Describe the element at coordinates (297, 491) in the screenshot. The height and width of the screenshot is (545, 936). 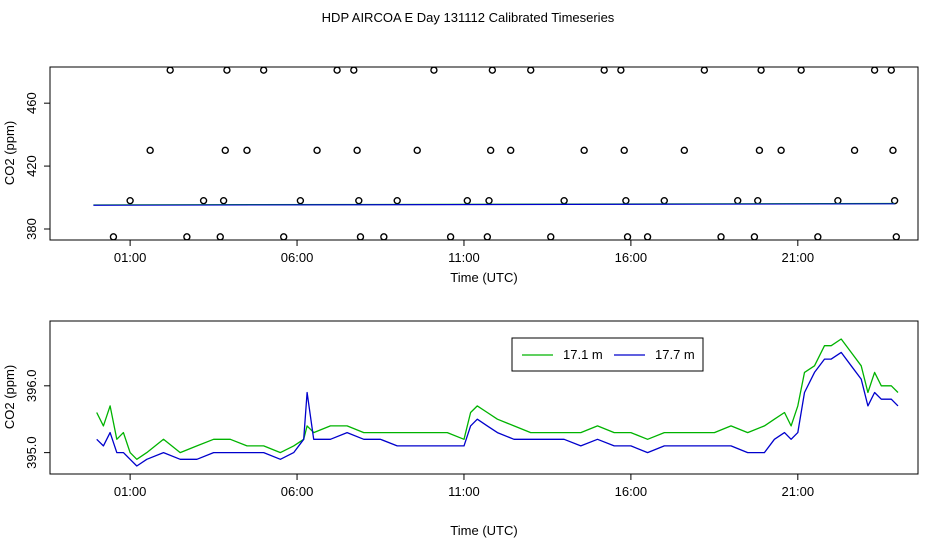
I see `x-tick-label-bottom-1: 06:00` at that location.